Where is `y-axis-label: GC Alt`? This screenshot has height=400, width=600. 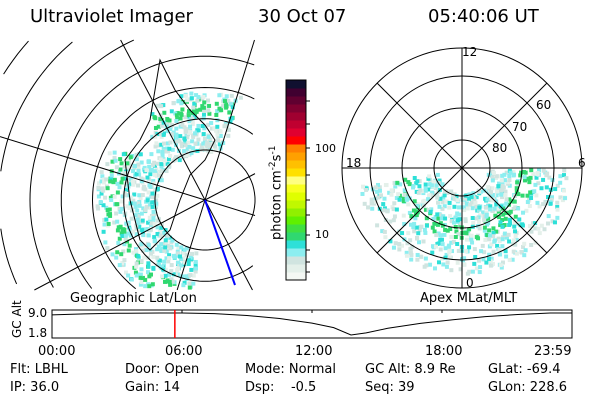 y-axis-label: GC Alt is located at coordinates (17, 319).